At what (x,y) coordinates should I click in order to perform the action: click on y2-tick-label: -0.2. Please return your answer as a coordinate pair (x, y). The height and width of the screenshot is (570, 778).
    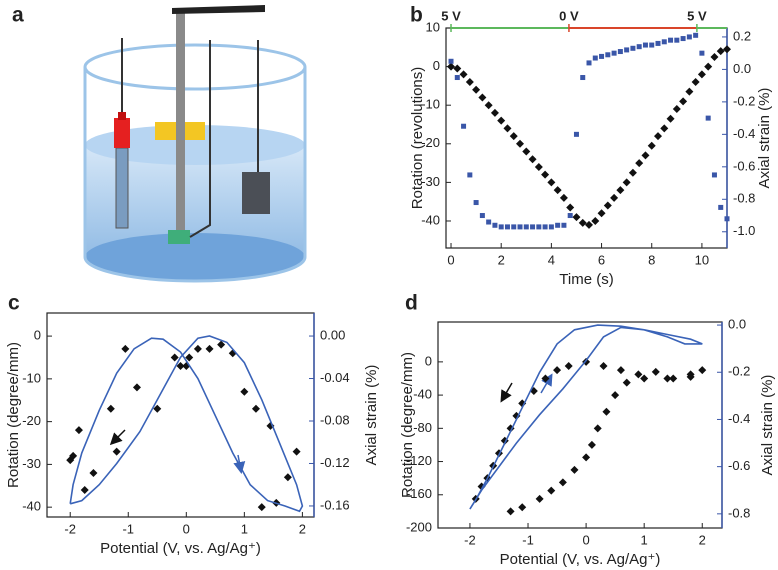
    Looking at the image, I should click on (744, 100).